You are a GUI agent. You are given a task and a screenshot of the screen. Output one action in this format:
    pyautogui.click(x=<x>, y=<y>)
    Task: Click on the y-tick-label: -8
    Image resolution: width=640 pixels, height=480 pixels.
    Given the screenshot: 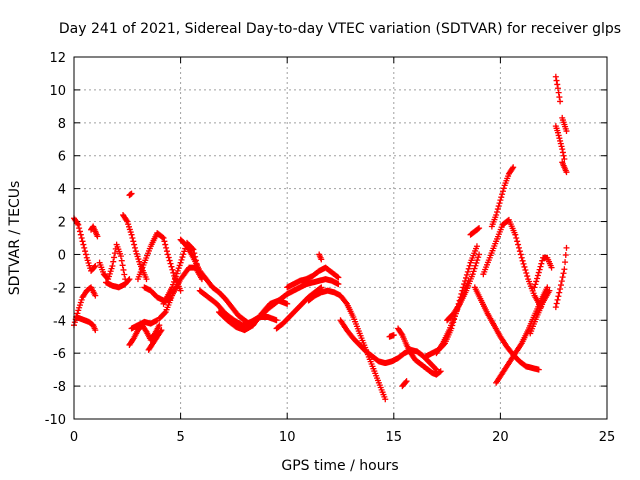 What is the action you would take?
    pyautogui.click(x=59, y=387)
    